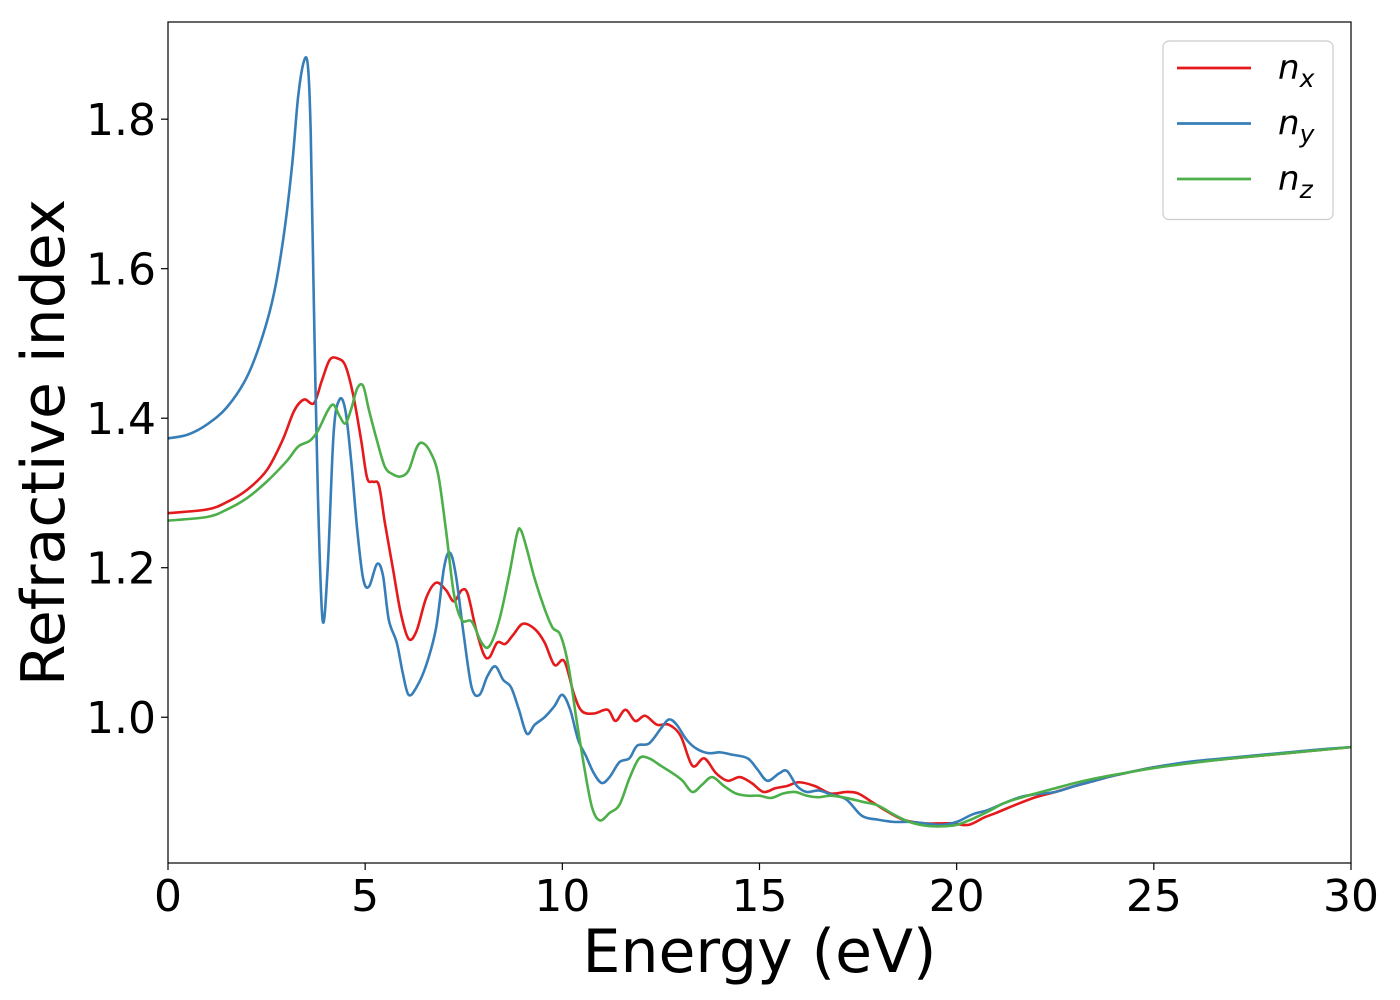  I want to click on x-tick-label: 25, so click(1154, 896).